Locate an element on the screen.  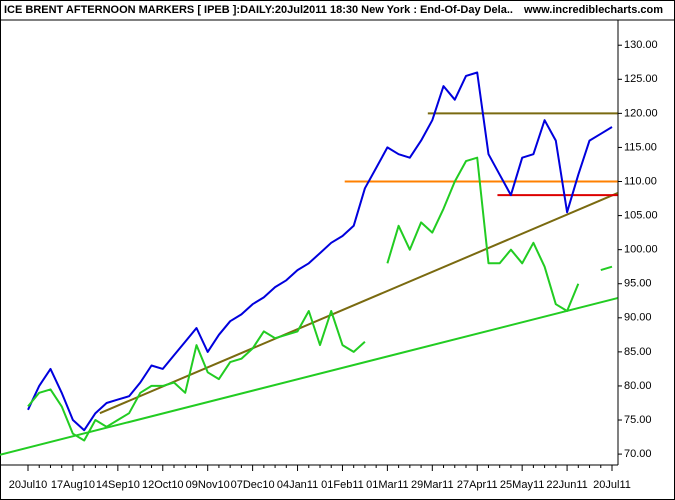
x-tick-label: 01Feb11 is located at coordinates (342, 485).